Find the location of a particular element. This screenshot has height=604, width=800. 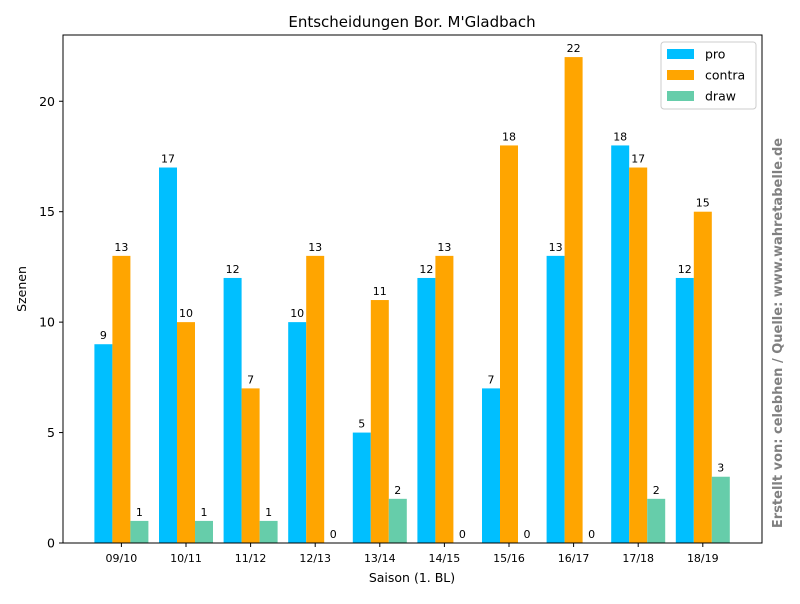

y-tick-label-15: 15 is located at coordinates (47, 211).